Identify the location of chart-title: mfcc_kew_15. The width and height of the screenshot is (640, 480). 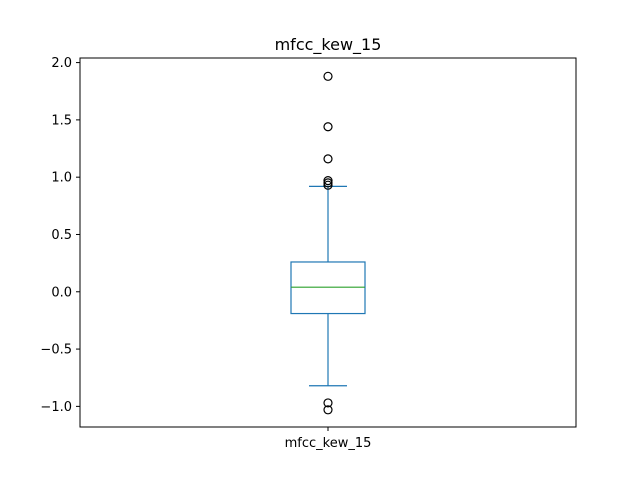
(328, 45).